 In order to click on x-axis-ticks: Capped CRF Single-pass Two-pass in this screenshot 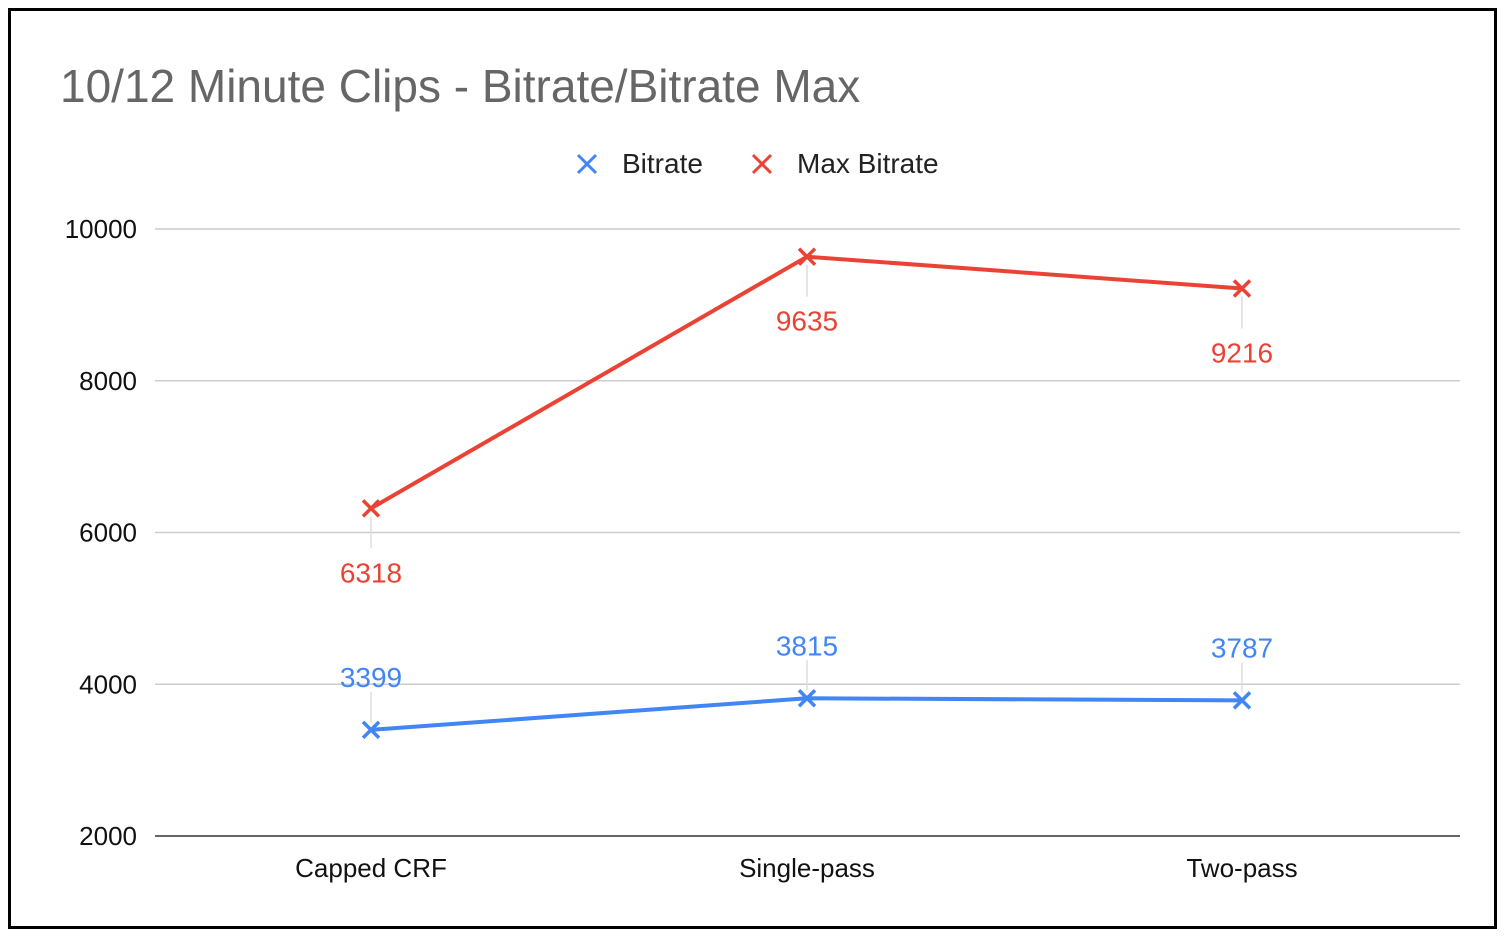, I will do `click(796, 868)`.